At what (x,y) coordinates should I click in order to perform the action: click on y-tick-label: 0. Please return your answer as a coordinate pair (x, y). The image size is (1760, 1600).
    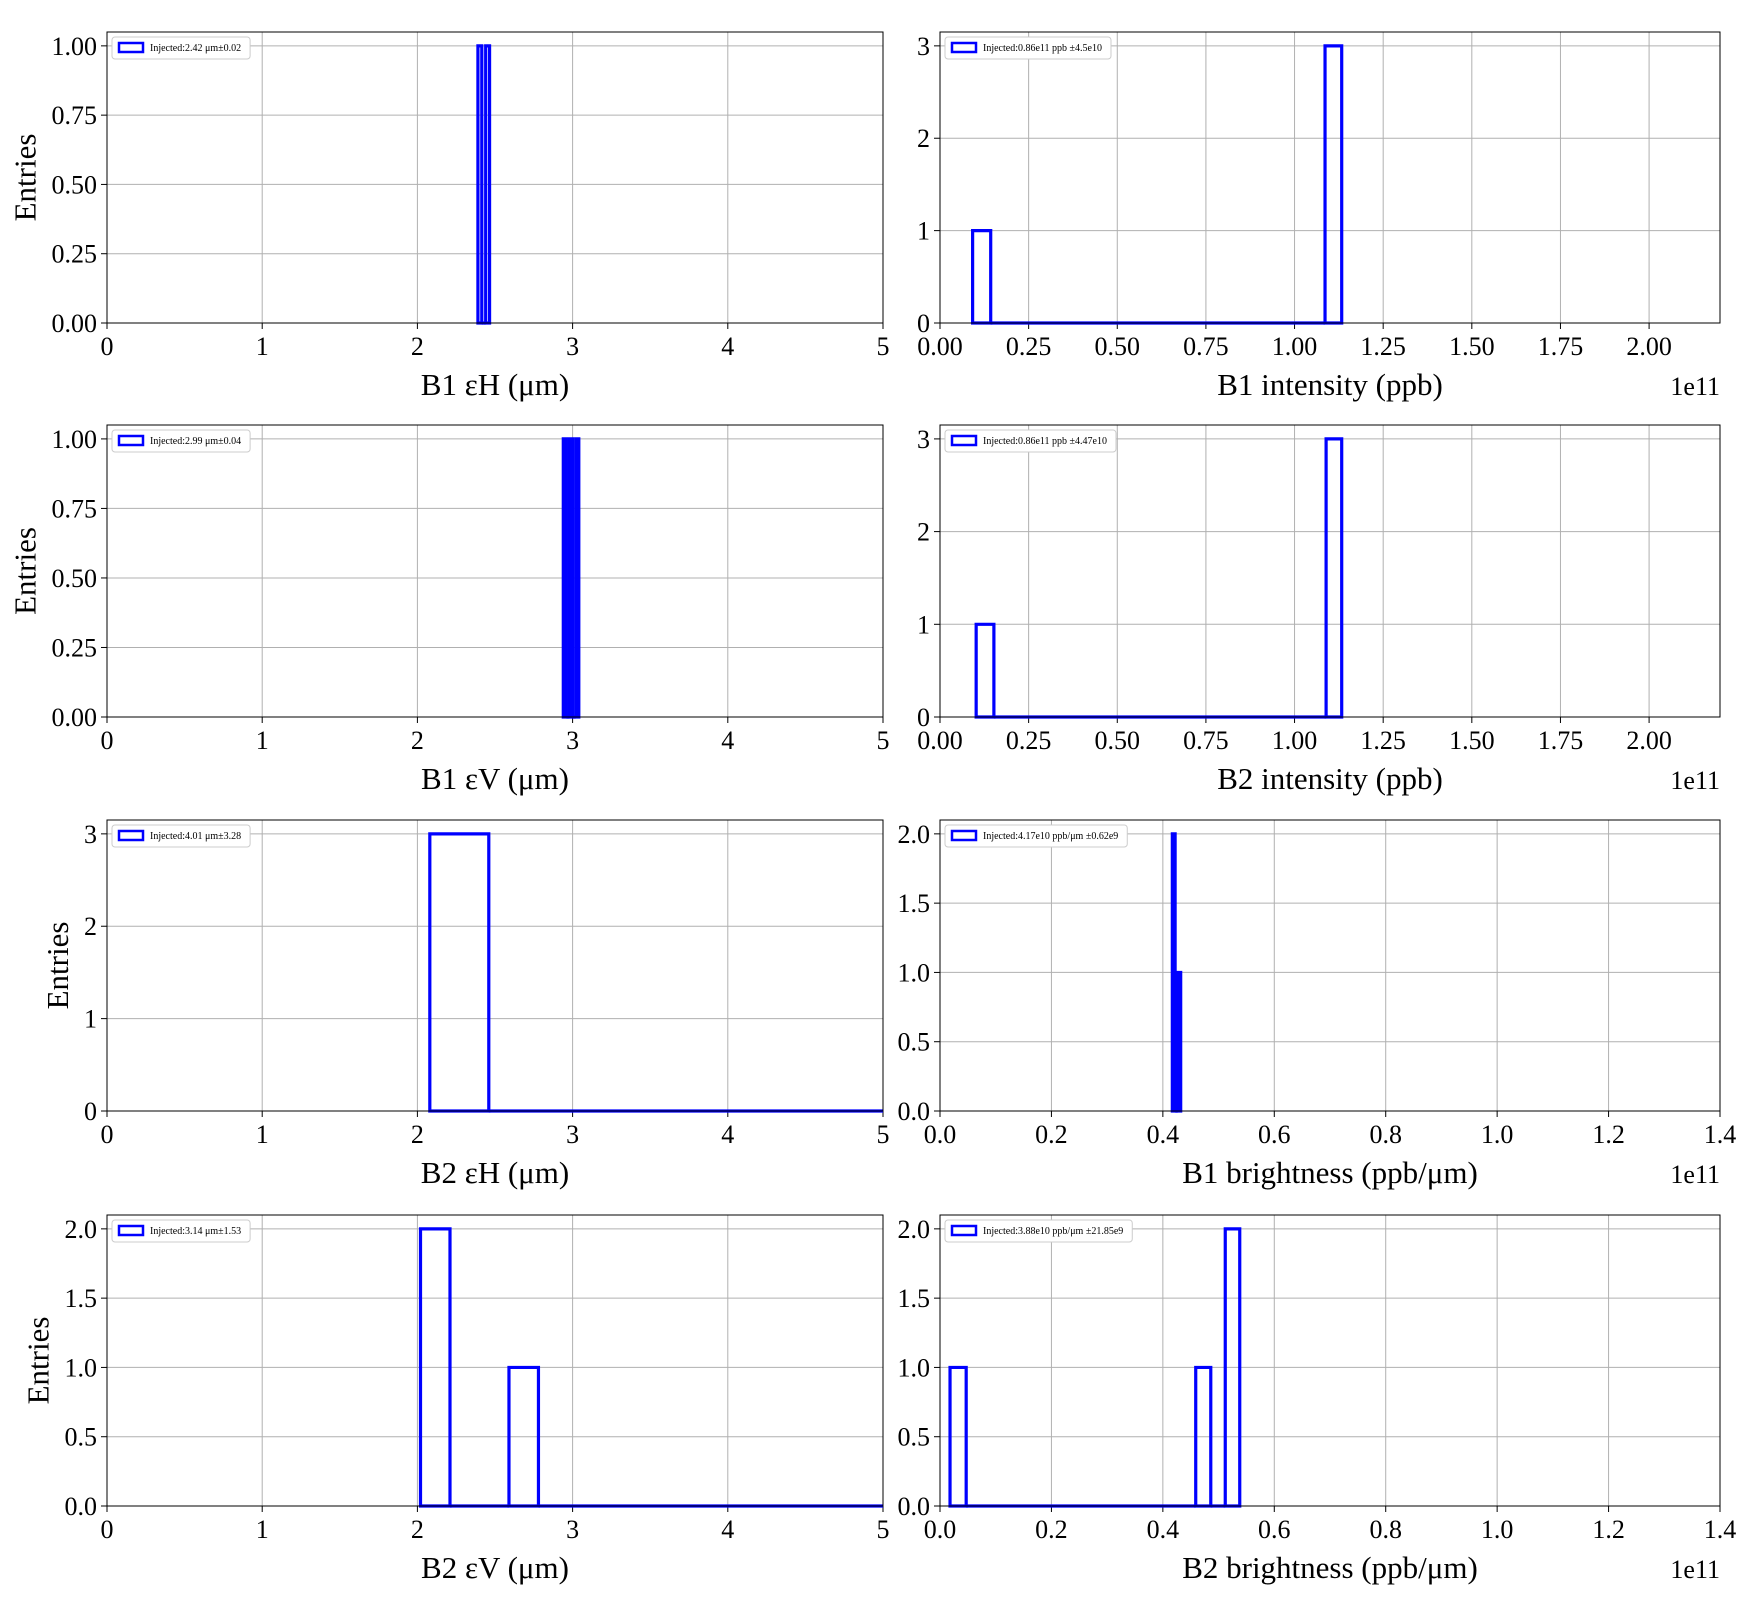
    Looking at the image, I should click on (923, 717).